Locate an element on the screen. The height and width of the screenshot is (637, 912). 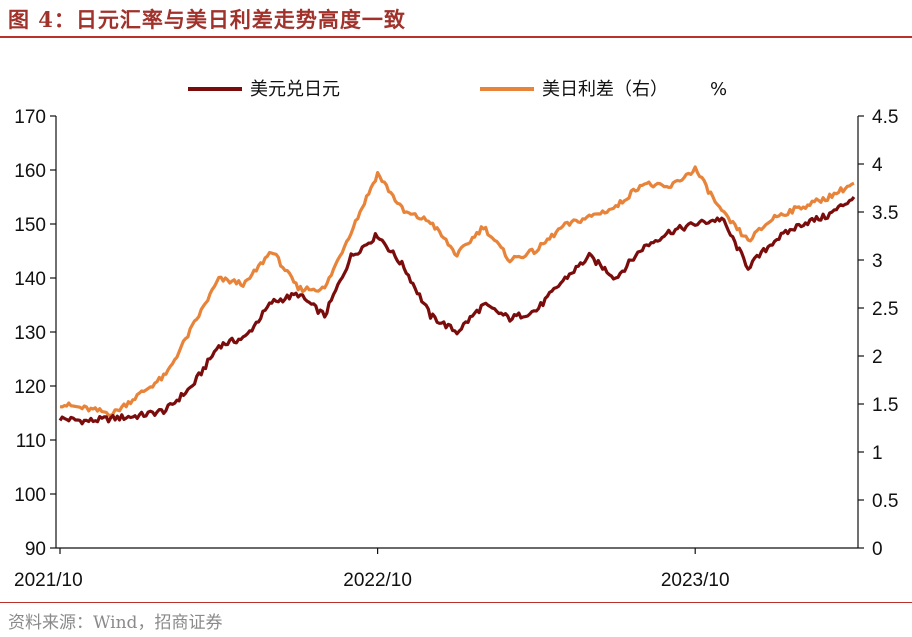
x-tick-label: 2021/10 is located at coordinates (48, 580).